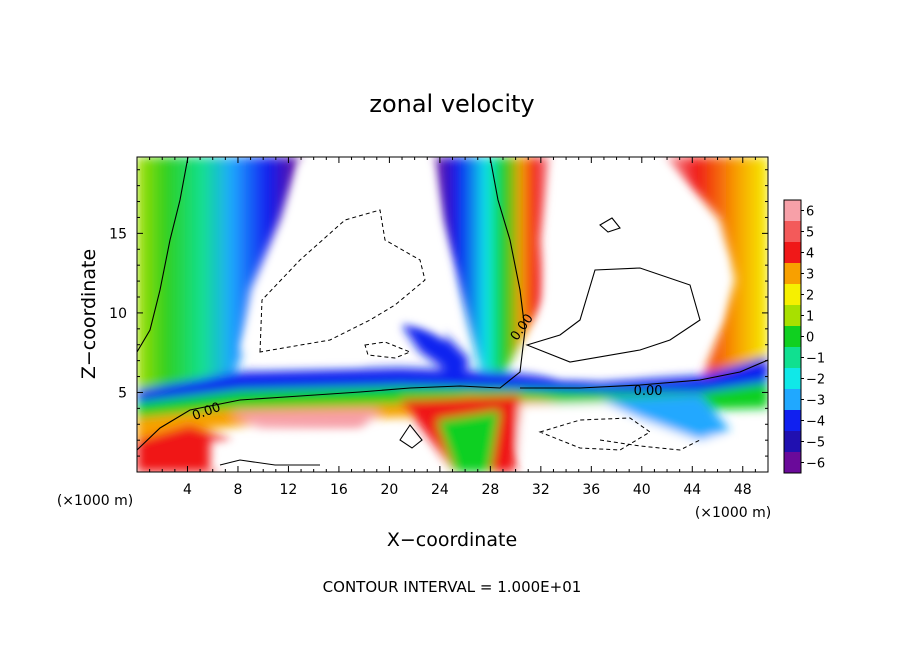 The height and width of the screenshot is (654, 904). What do you see at coordinates (648, 391) in the screenshot?
I see `contour-label: 0.00` at bounding box center [648, 391].